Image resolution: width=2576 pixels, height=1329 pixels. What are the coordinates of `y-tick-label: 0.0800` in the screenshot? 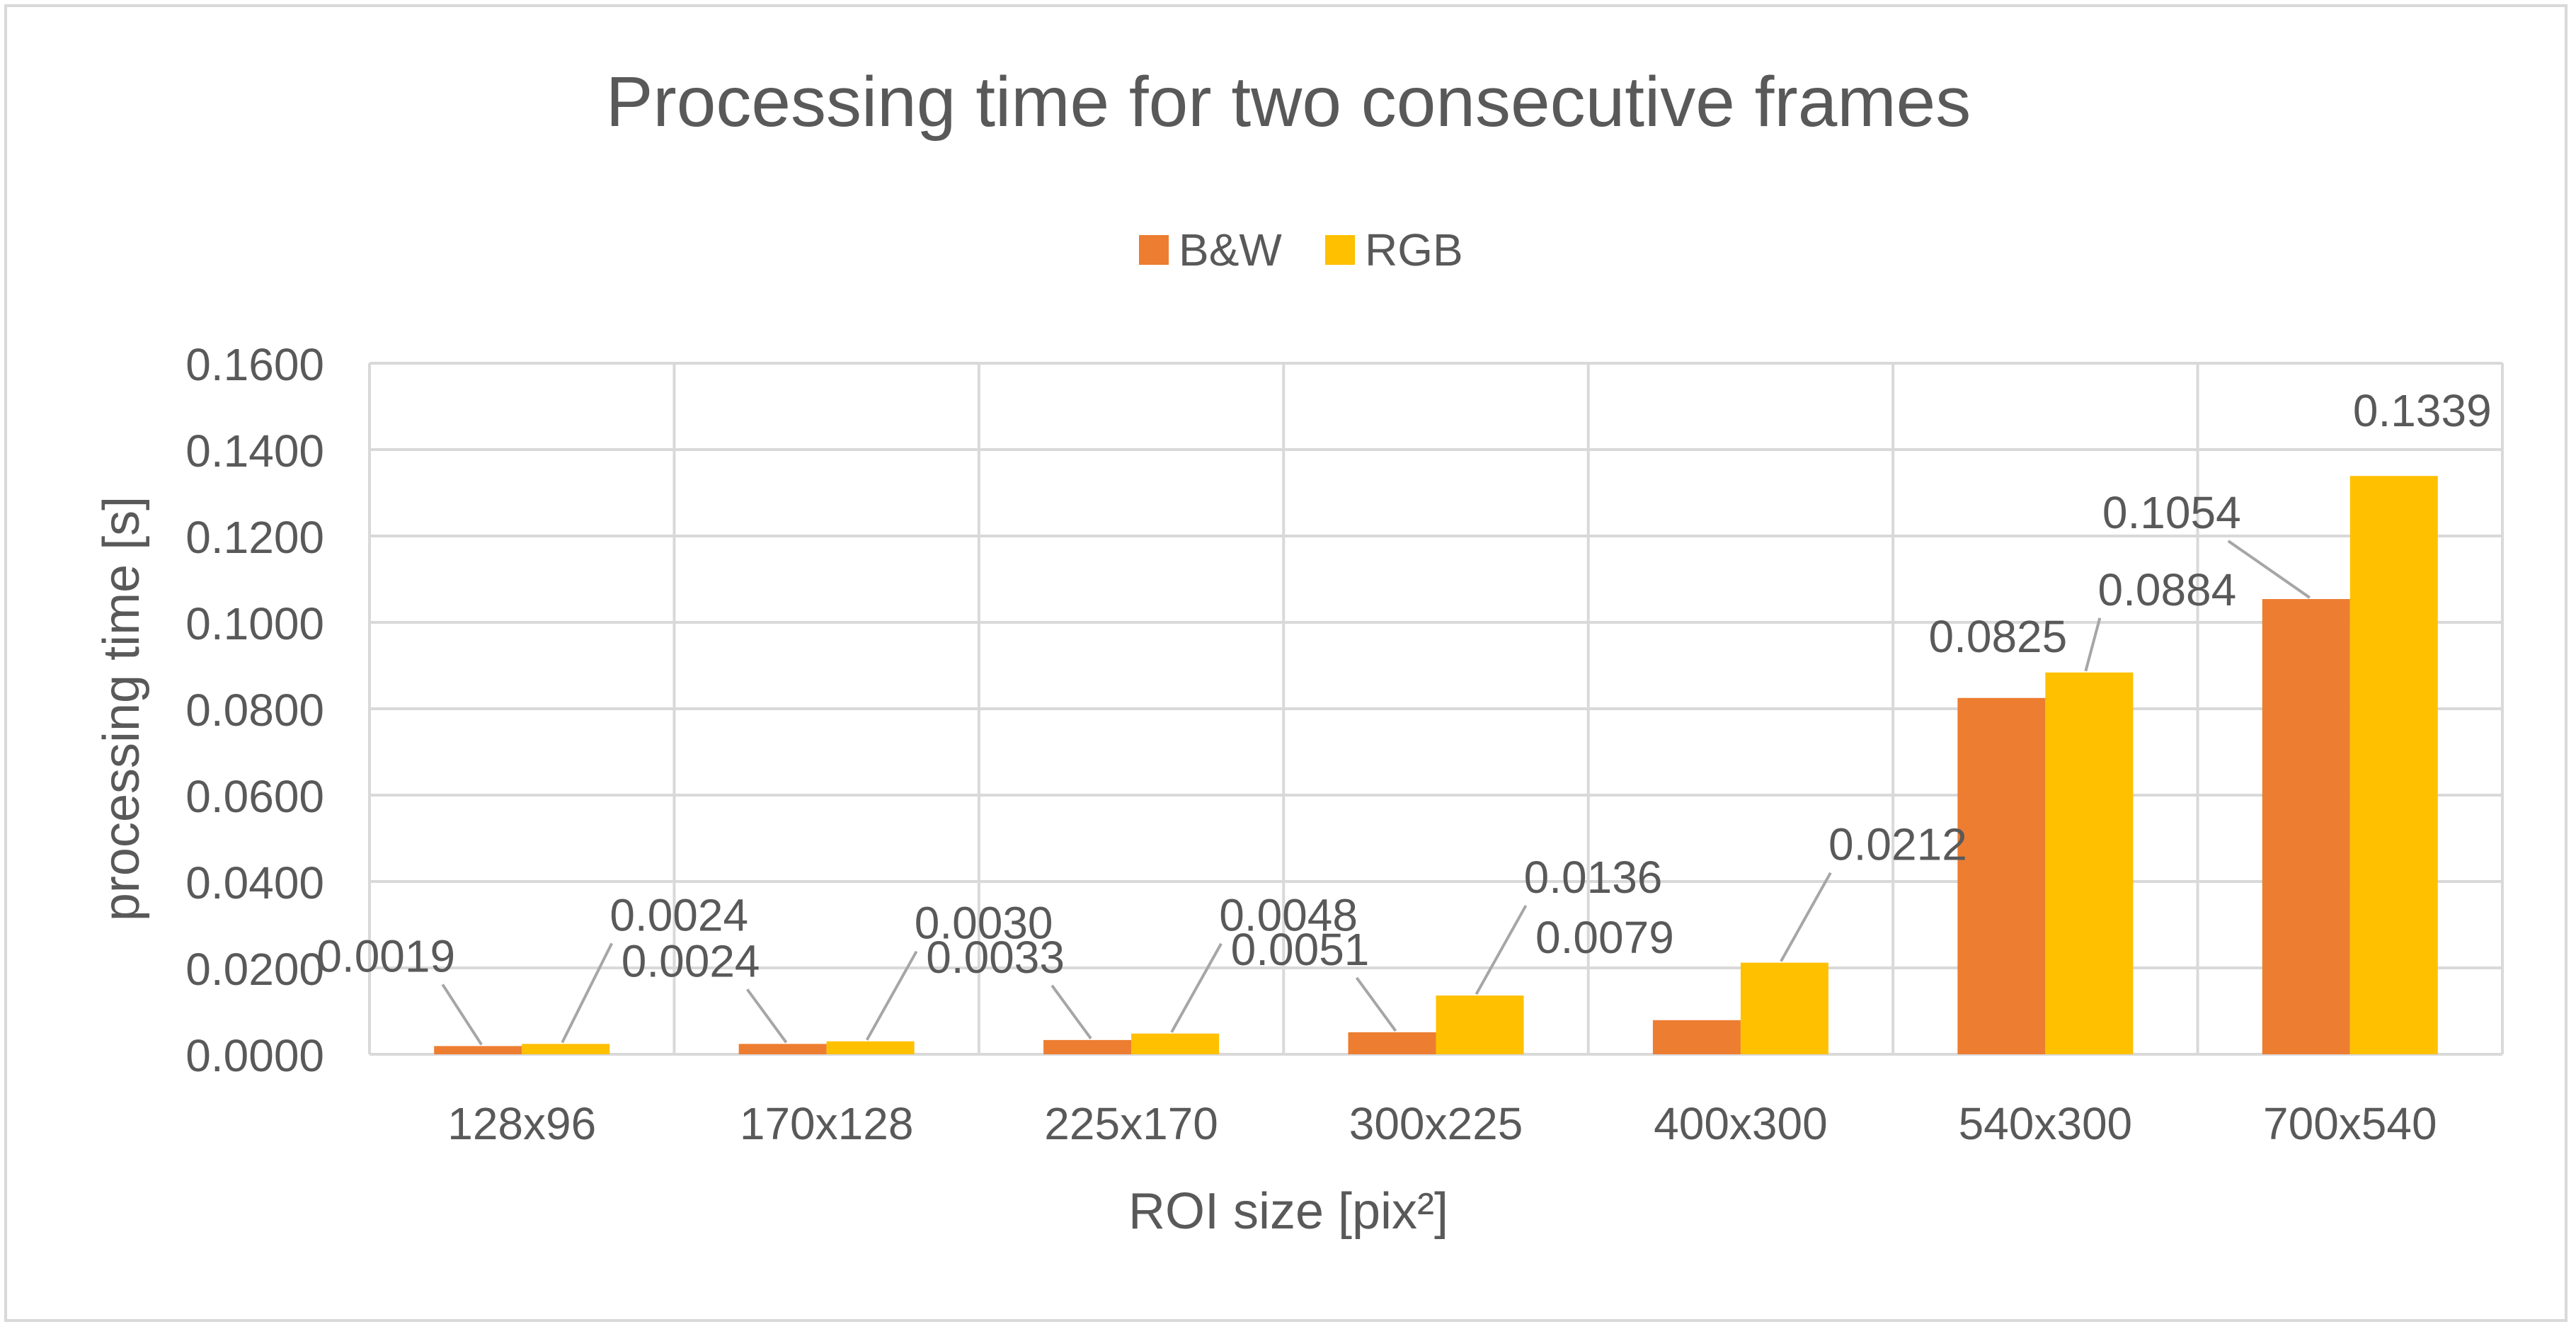 It's located at (254, 710).